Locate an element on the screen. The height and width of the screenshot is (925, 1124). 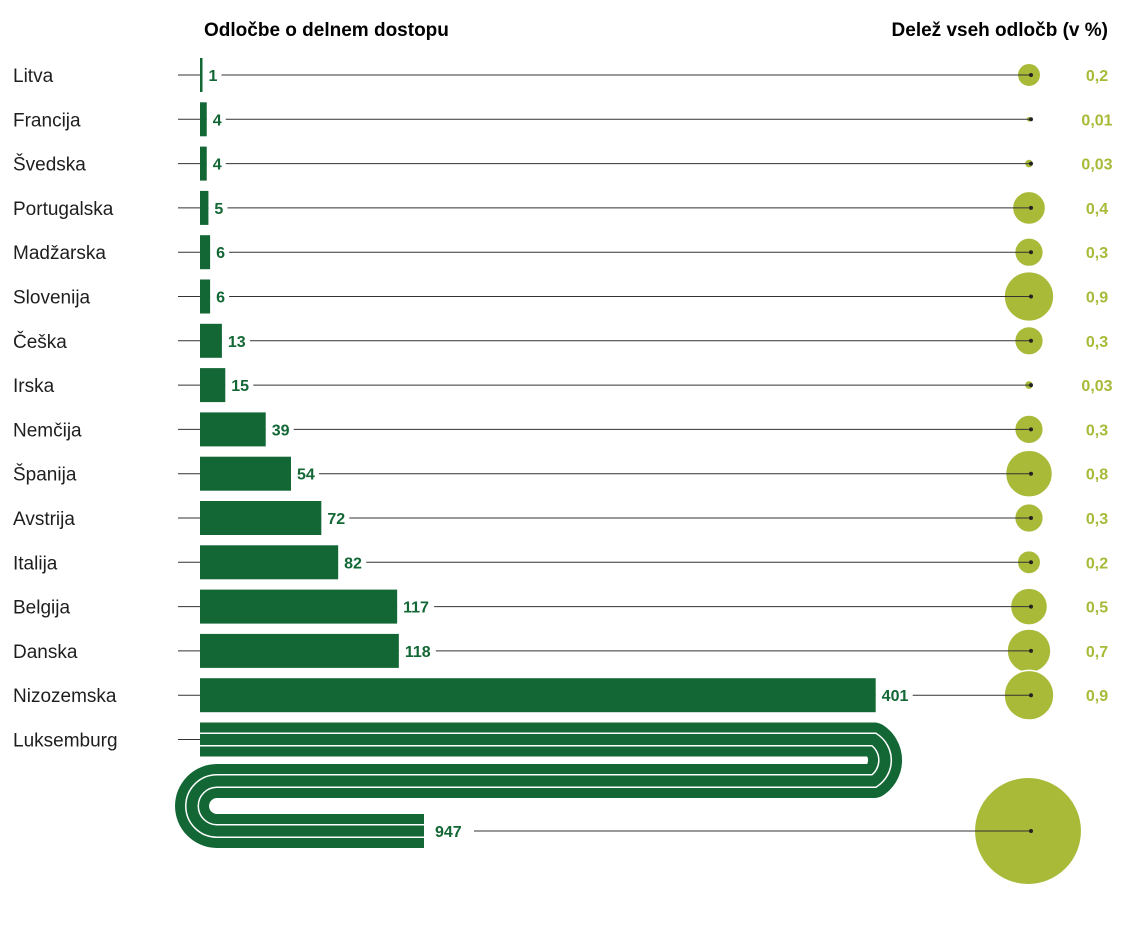
value-label: 117 is located at coordinates (416, 608).